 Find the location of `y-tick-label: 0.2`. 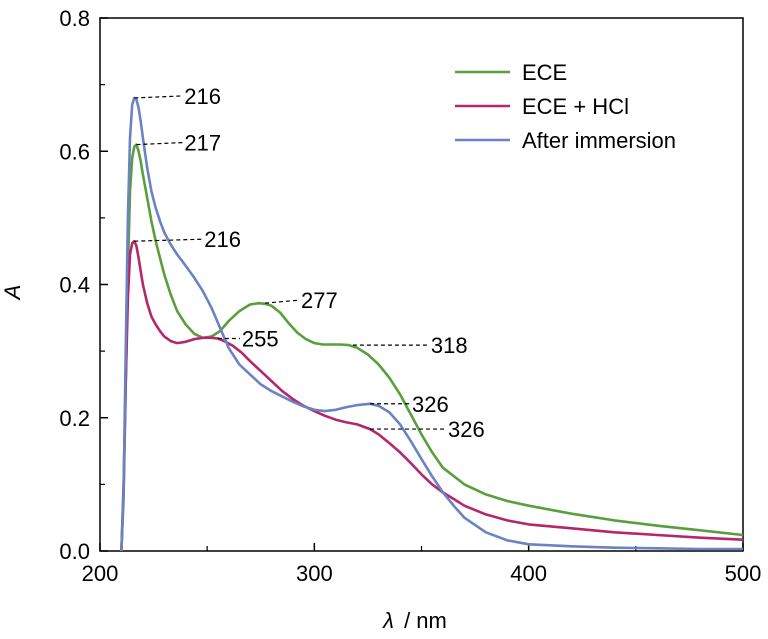

y-tick-label: 0.2 is located at coordinates (74, 418).